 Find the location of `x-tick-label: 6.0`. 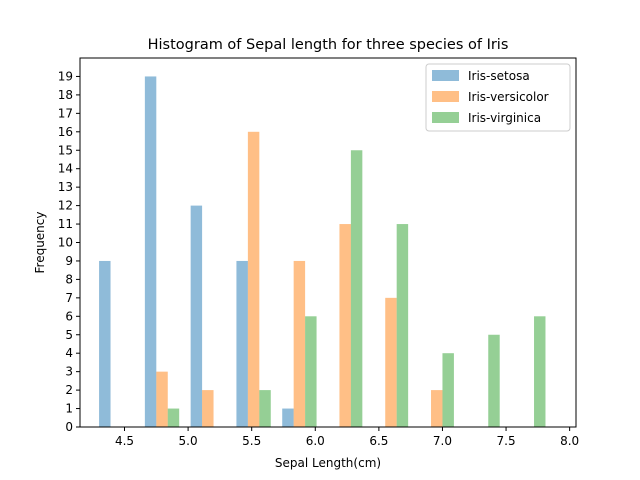

x-tick-label: 6.0 is located at coordinates (315, 441).